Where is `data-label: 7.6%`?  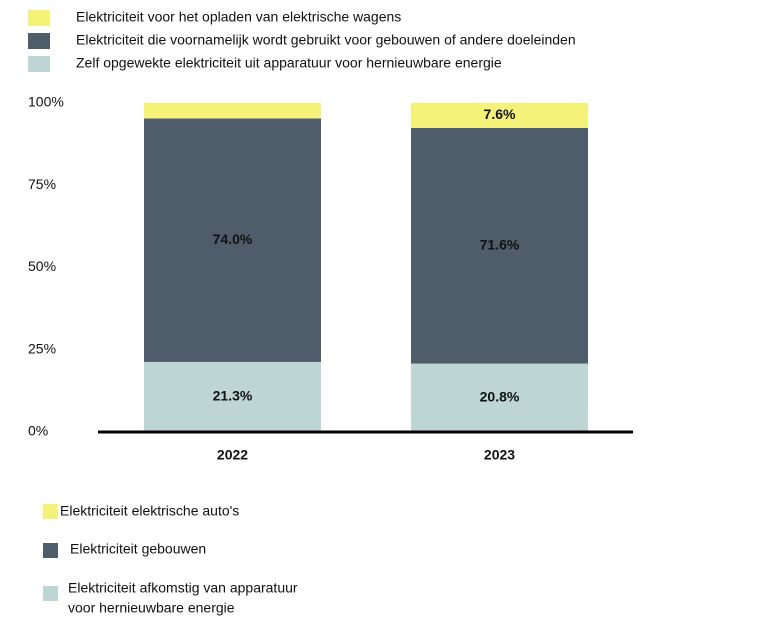
data-label: 7.6% is located at coordinates (500, 114).